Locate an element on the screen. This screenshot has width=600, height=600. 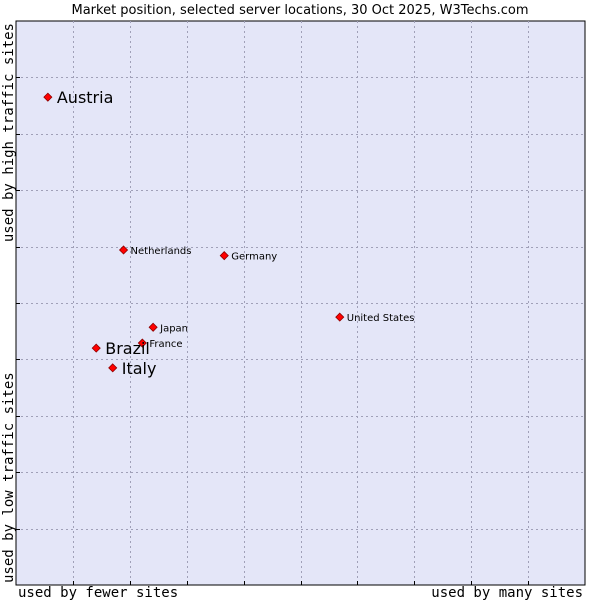
x-axis-label-right: used by many sites is located at coordinates (507, 592).